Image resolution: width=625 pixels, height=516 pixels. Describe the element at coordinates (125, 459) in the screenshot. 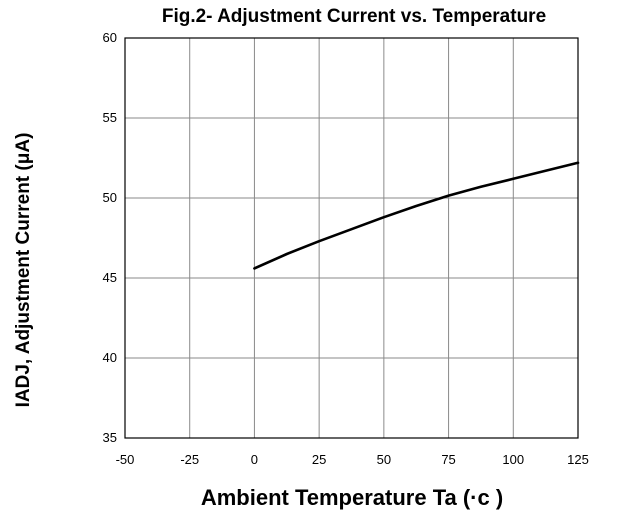

I see `x-tick-label: -50` at that location.